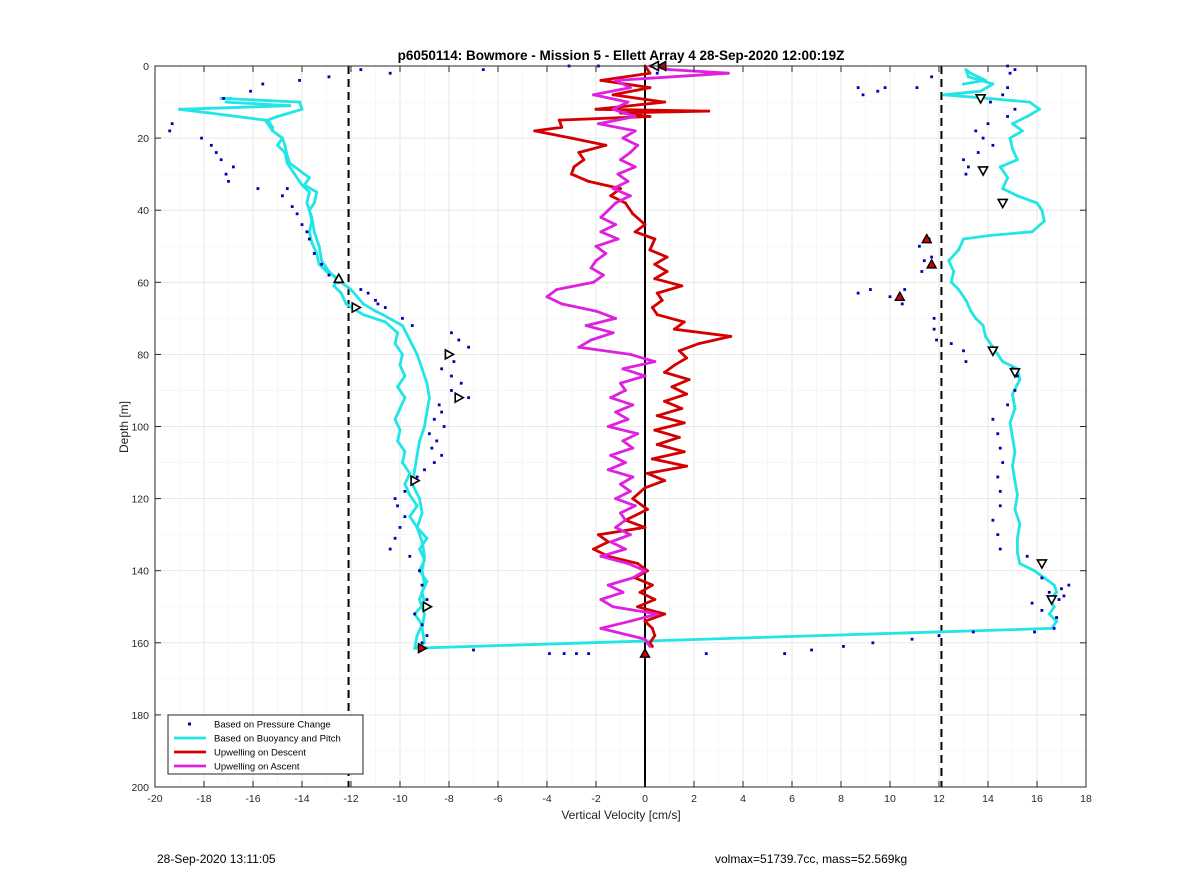 The image size is (1200, 885). I want to click on legend-box, so click(265, 744).